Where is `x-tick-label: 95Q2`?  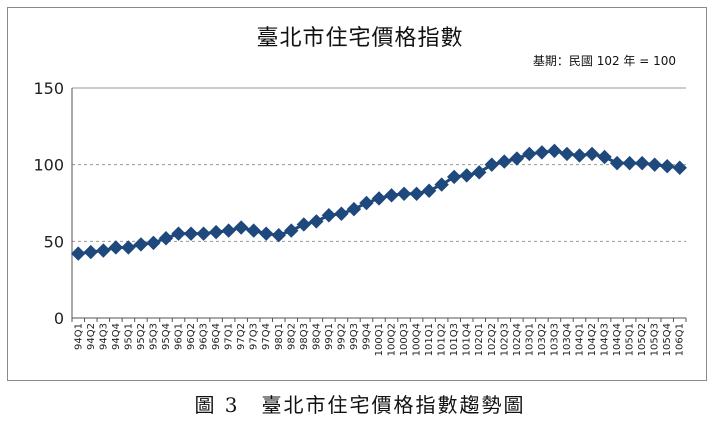
x-tick-label: 95Q2 is located at coordinates (141, 336).